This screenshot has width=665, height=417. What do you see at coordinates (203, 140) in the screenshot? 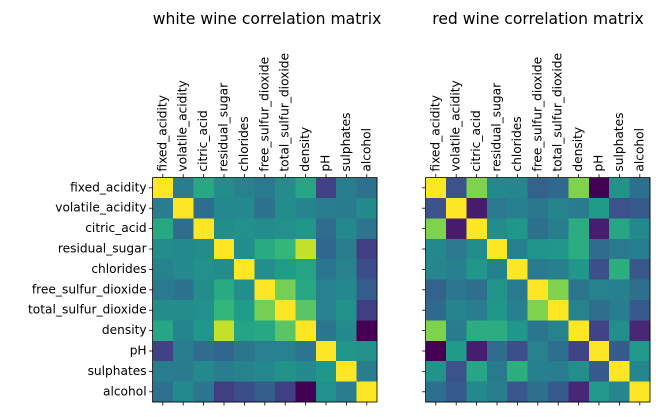
I see `x-tick-label: citric_acid` at bounding box center [203, 140].